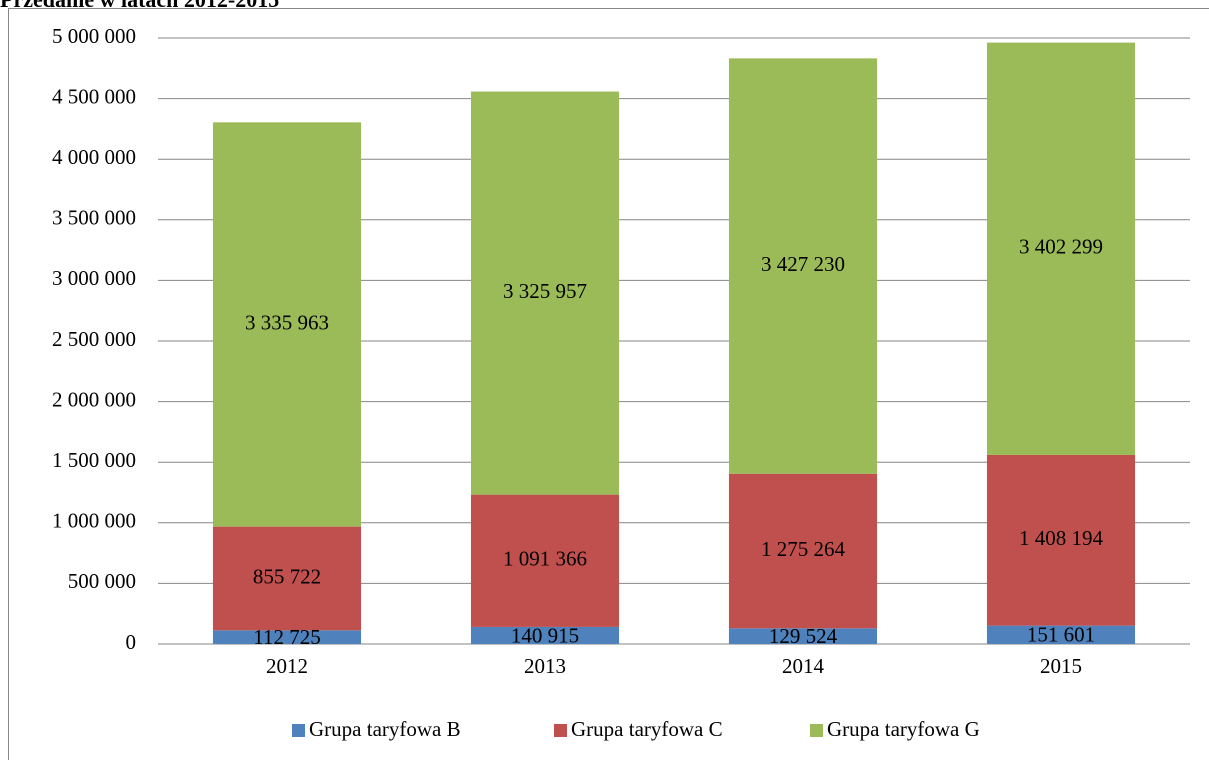 This screenshot has width=1209, height=760. I want to click on y-tick-label: 500 000, so click(102, 581).